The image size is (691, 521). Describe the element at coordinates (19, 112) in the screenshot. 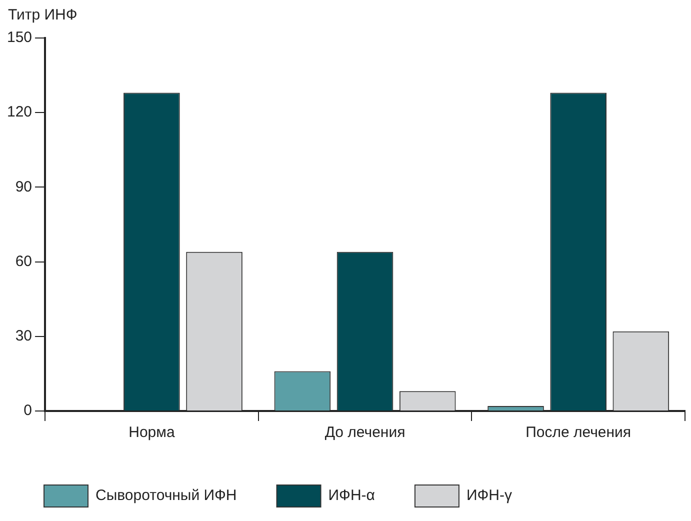

I see `y-tick-label: 120` at that location.